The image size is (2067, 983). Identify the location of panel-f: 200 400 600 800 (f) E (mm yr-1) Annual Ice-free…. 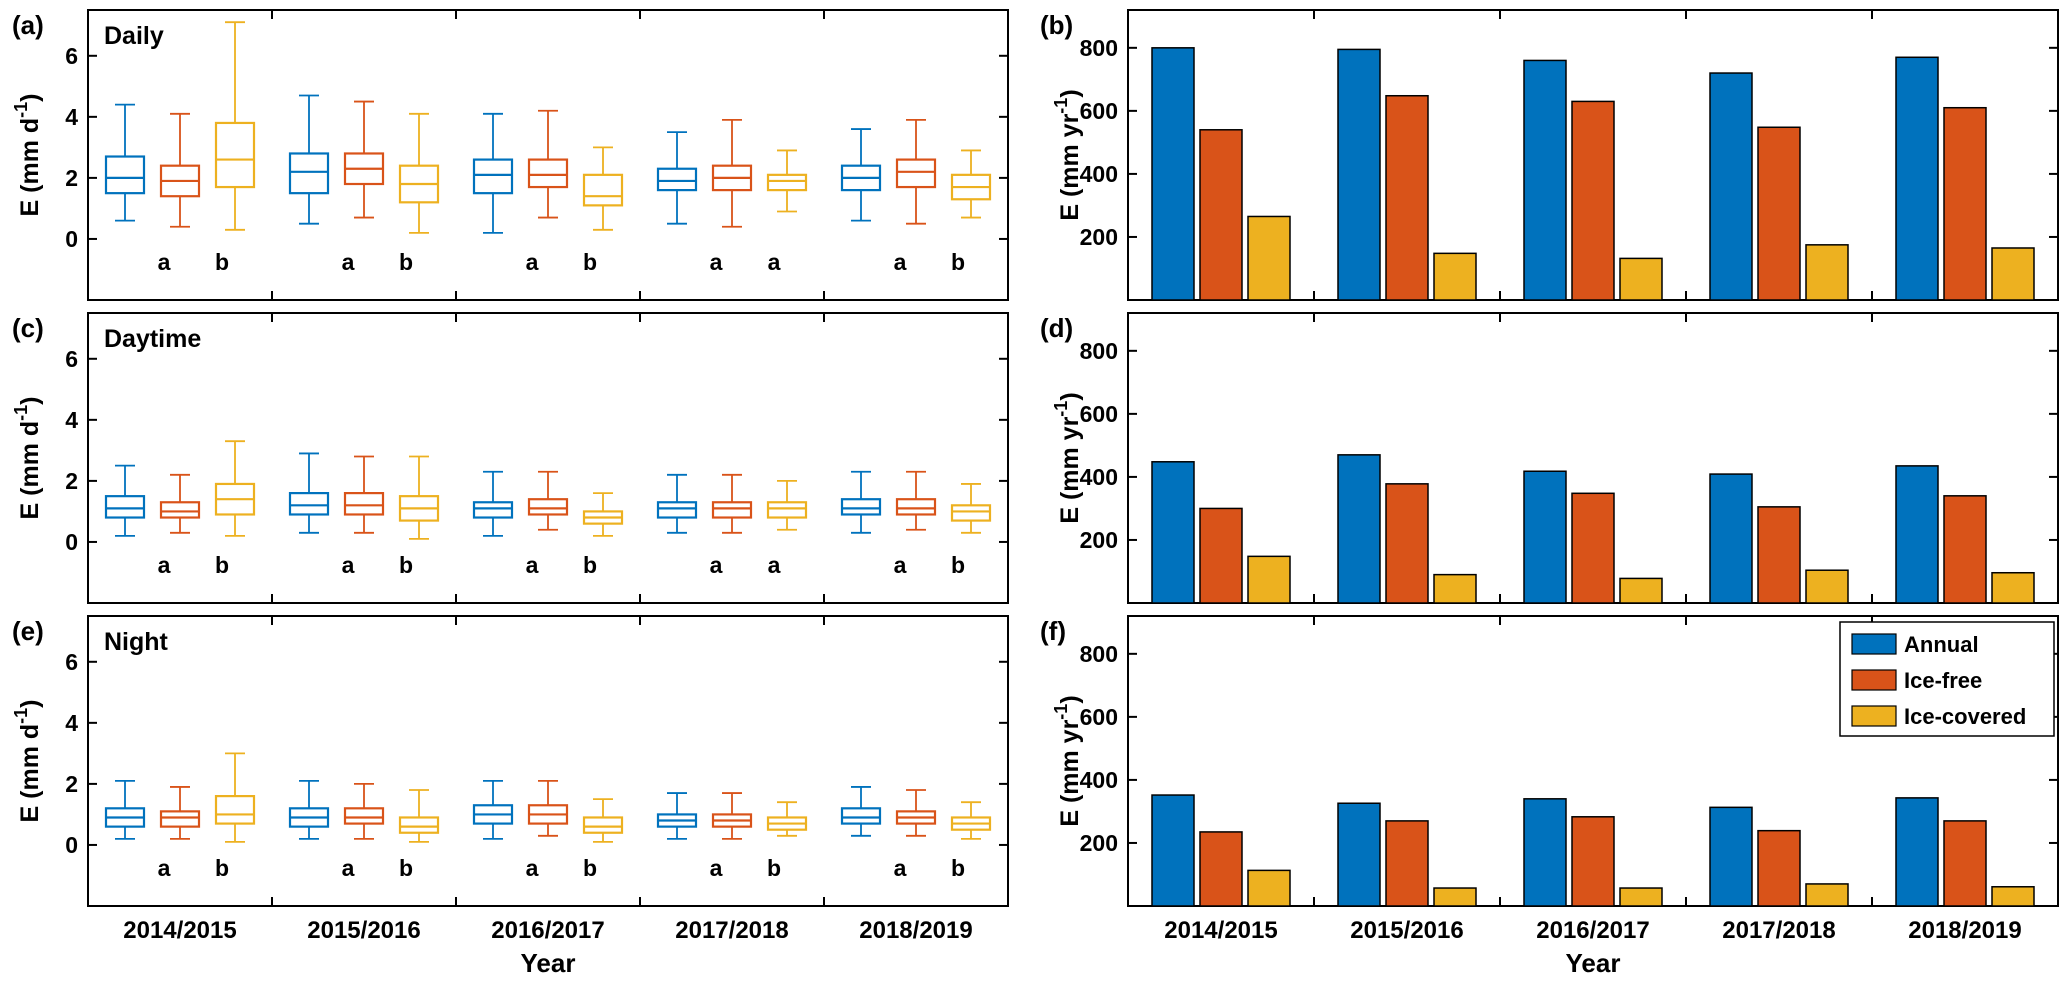
(1549, 761).